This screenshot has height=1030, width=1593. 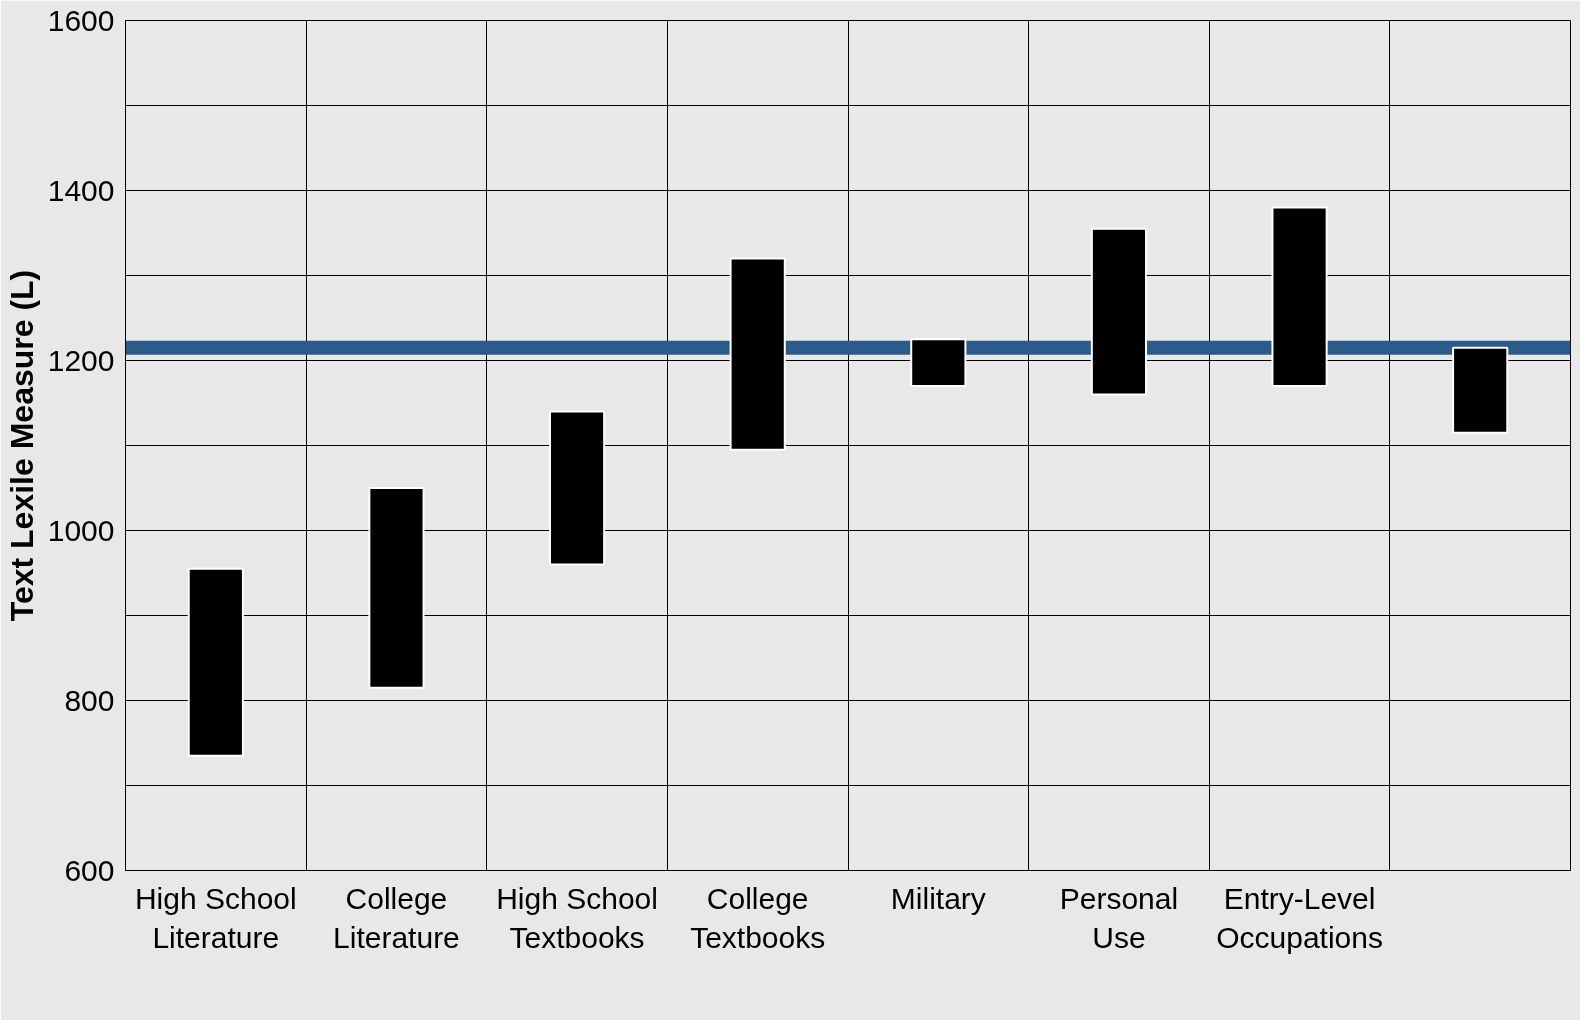 I want to click on x-tick-label: High School Textbooks, so click(x=577, y=918).